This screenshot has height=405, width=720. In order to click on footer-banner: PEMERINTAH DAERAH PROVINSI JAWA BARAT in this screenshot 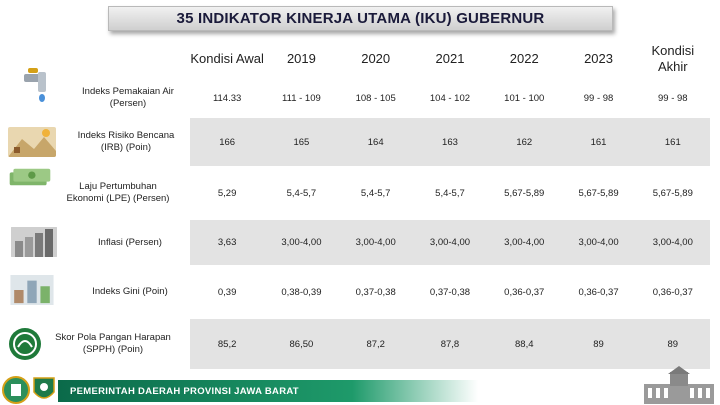, I will do `click(268, 391)`.